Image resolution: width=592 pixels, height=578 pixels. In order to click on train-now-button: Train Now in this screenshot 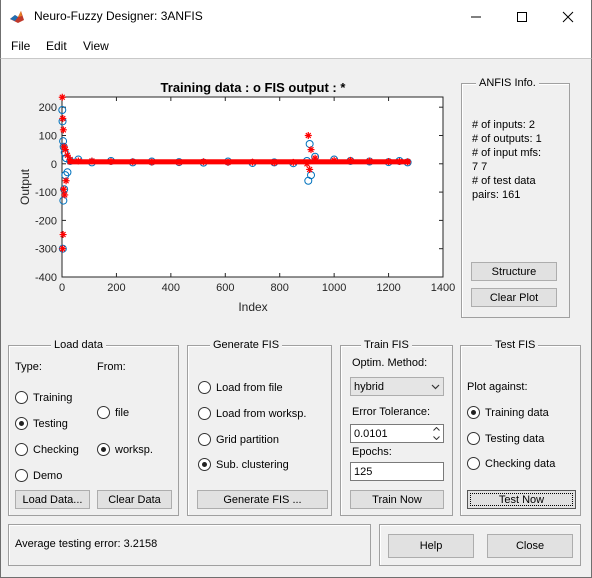, I will do `click(397, 499)`.